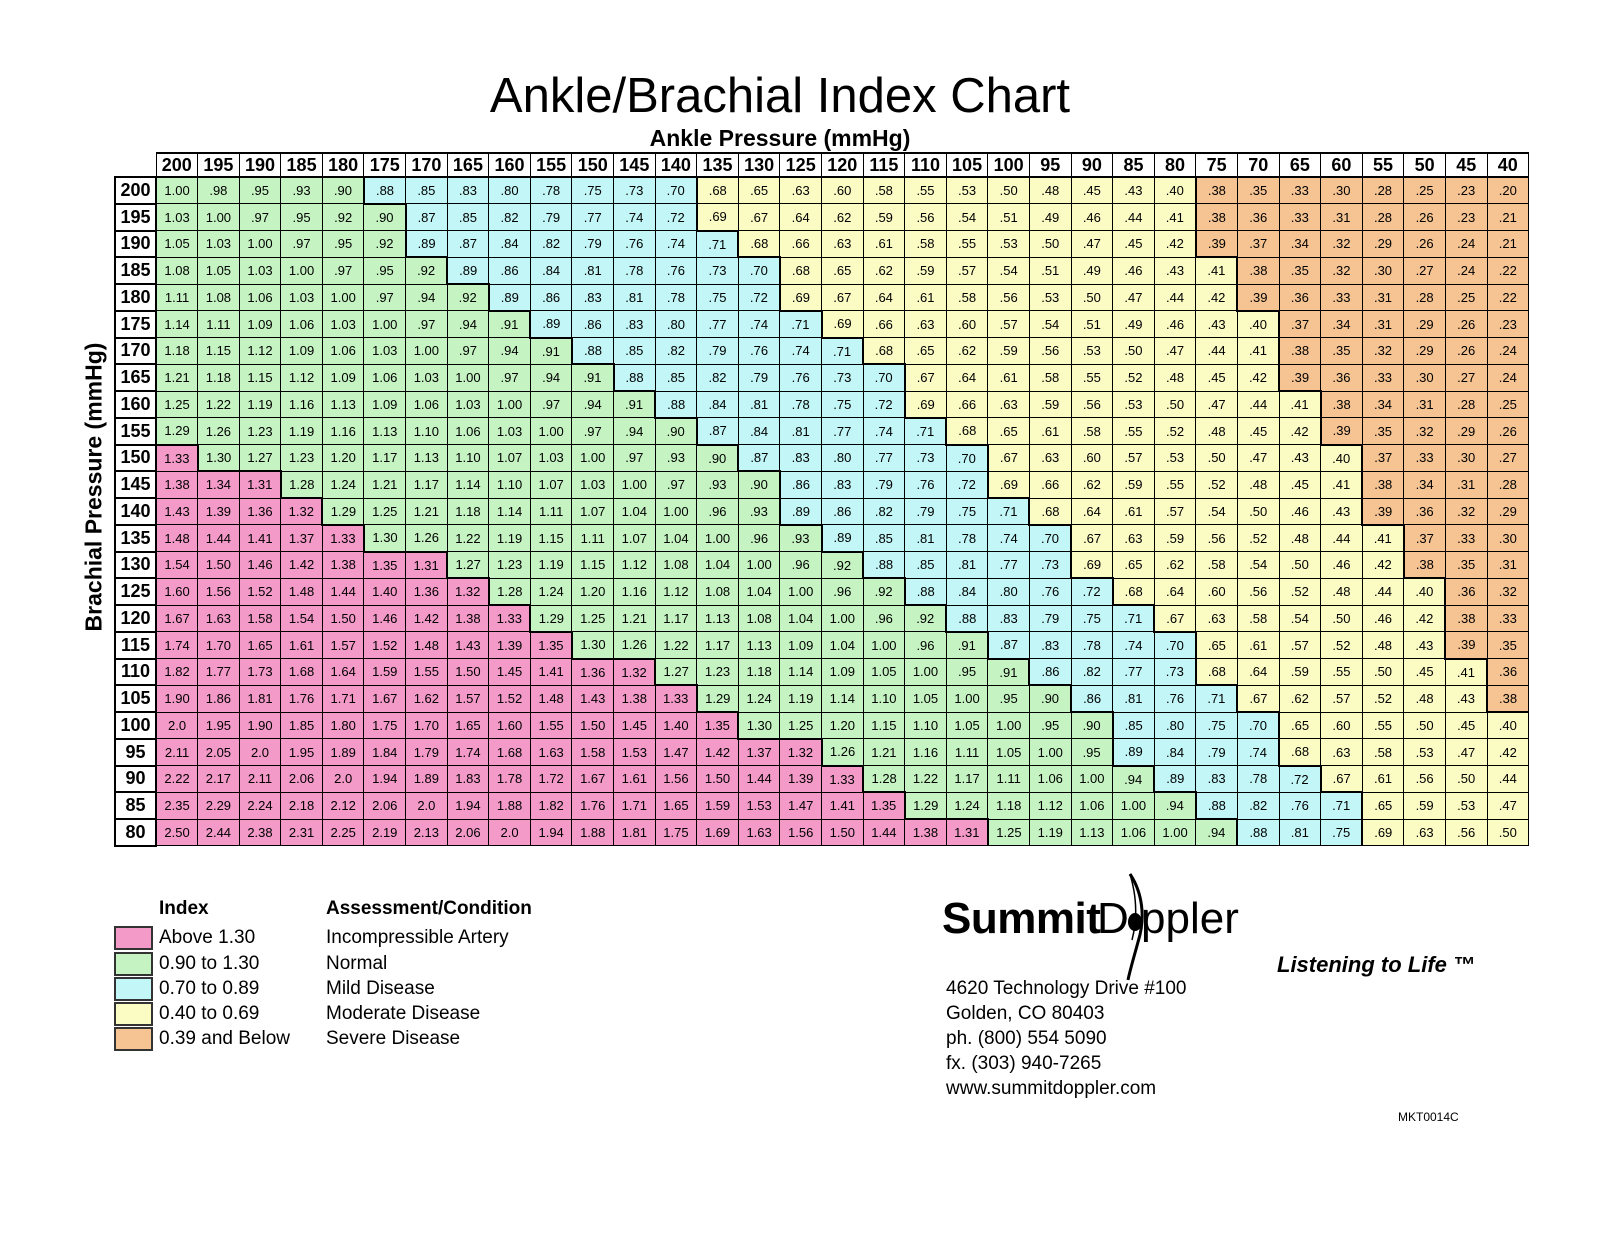 The width and height of the screenshot is (1600, 1236). Describe the element at coordinates (1133, 752) in the screenshot. I see `abi-cell: .89` at that location.